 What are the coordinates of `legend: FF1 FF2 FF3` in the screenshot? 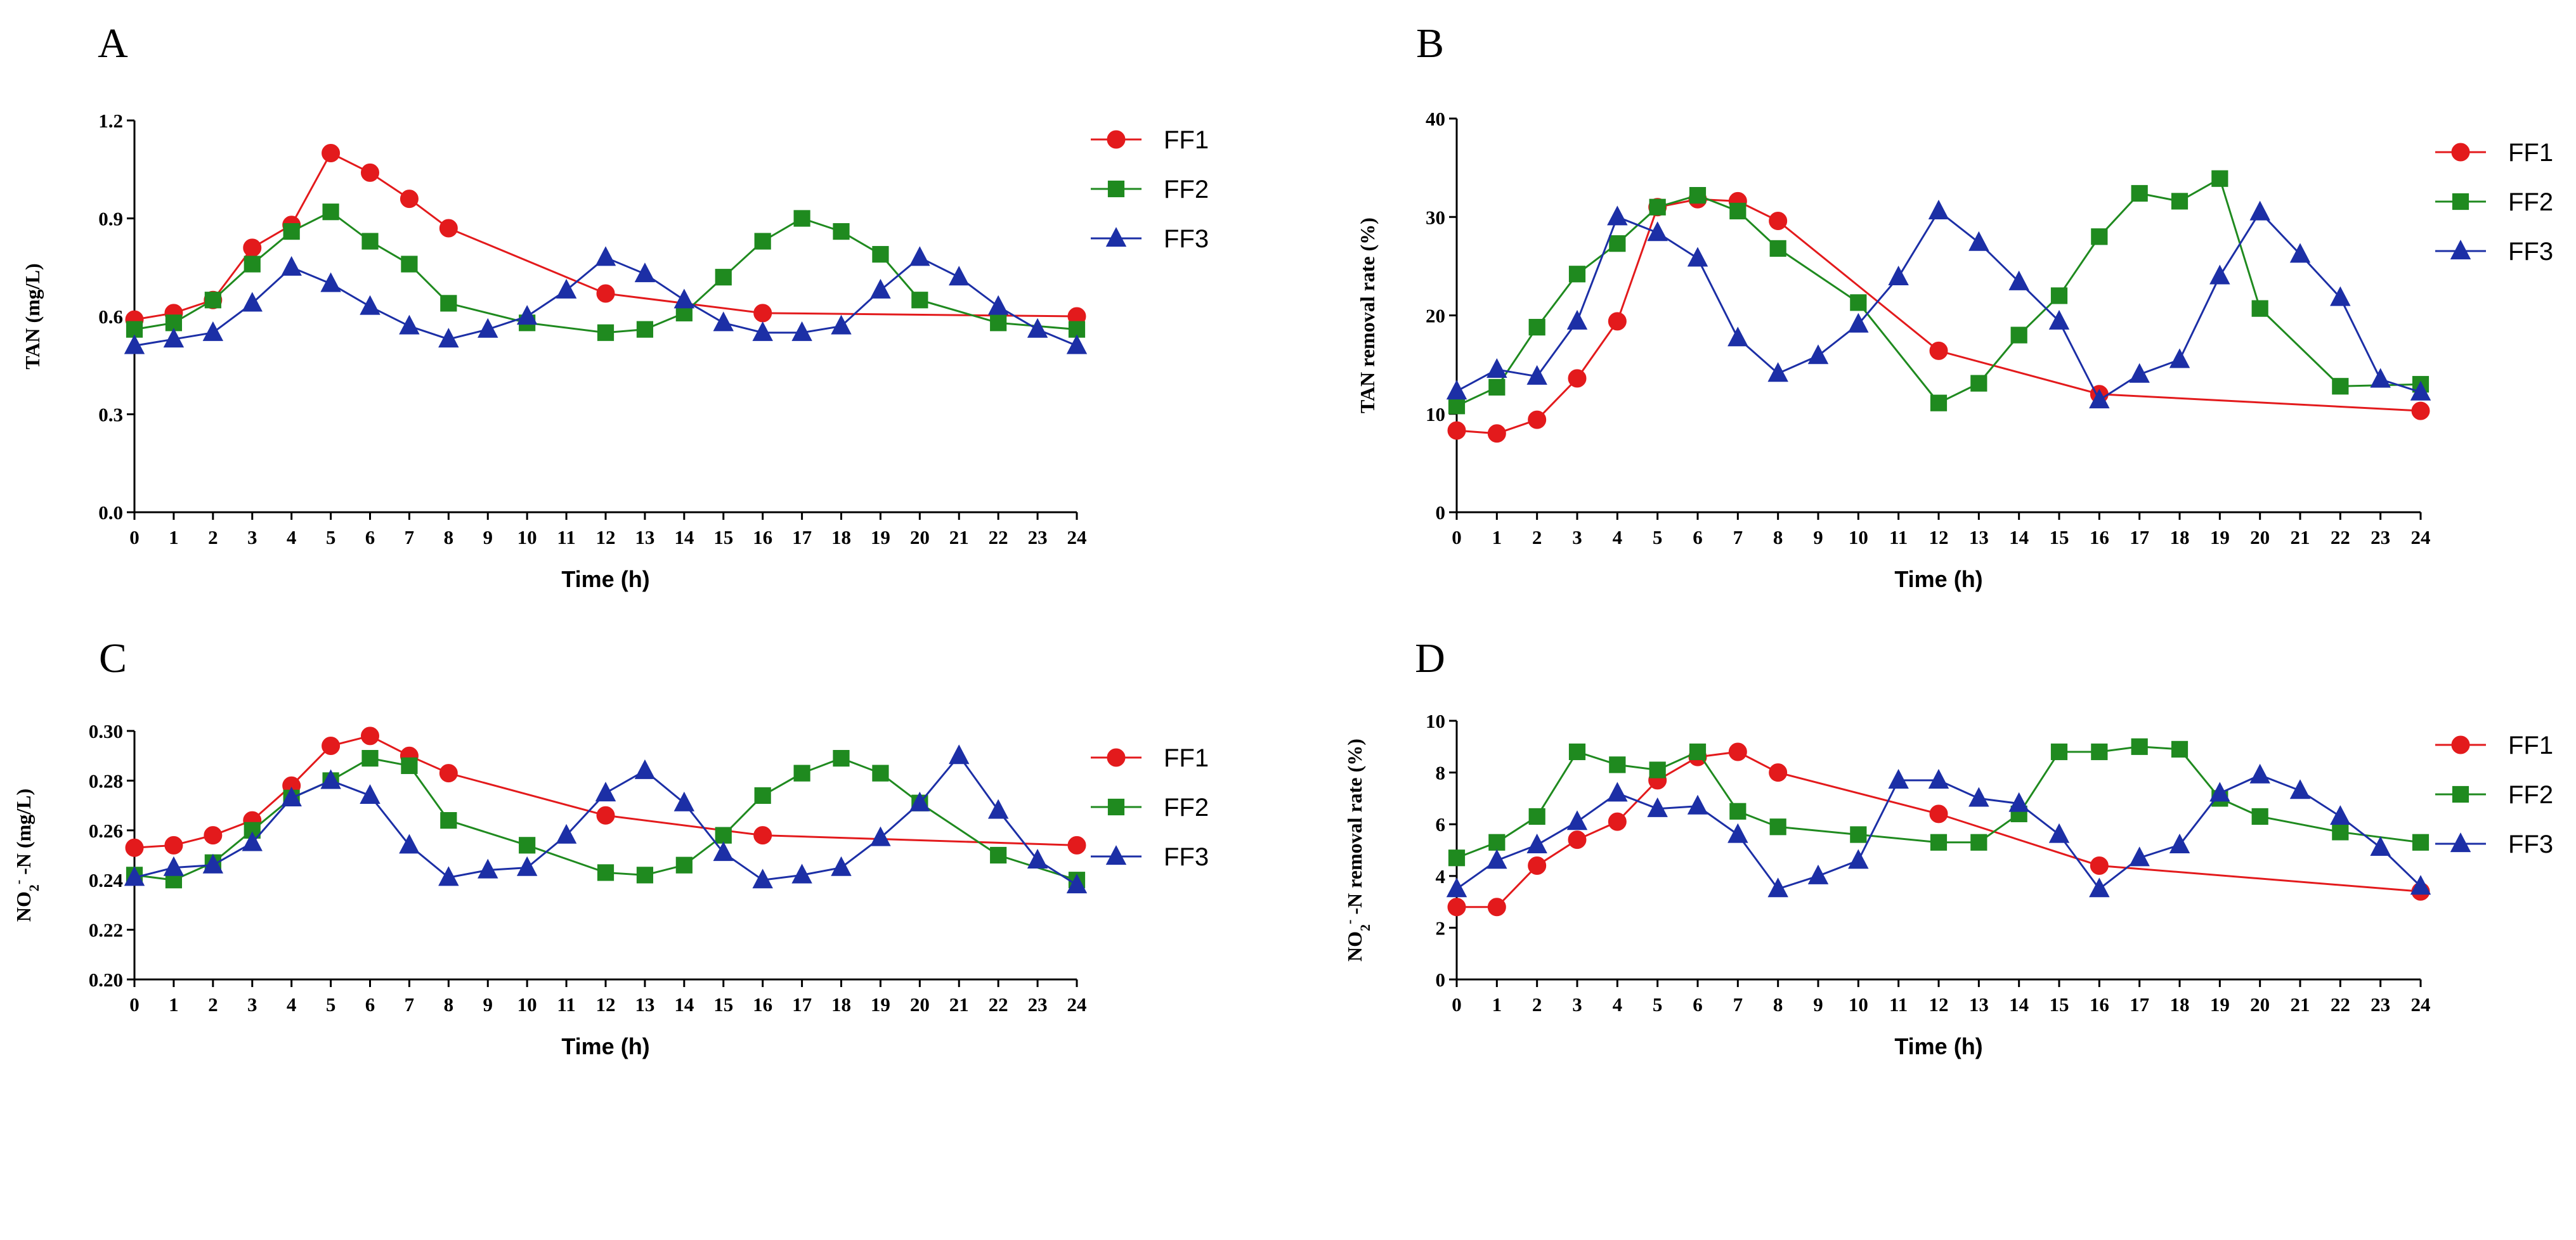 It's located at (2494, 795).